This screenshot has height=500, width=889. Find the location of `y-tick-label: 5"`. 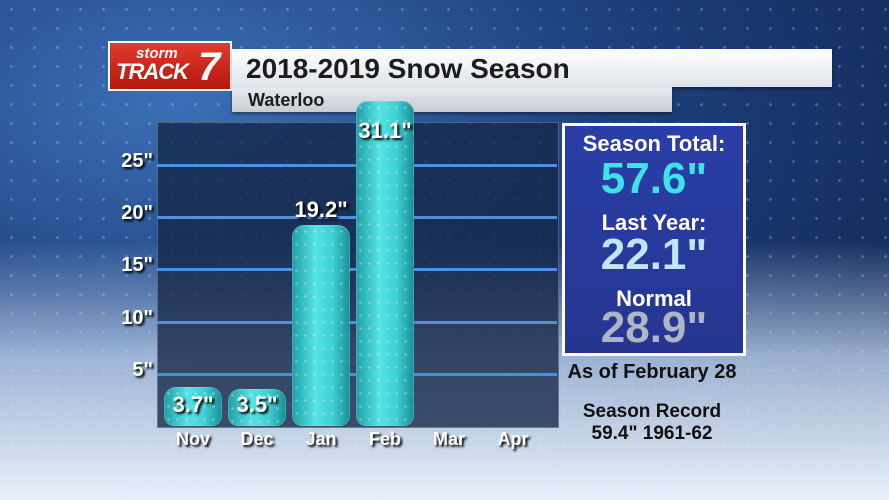

y-tick-label: 5" is located at coordinates (142, 369).